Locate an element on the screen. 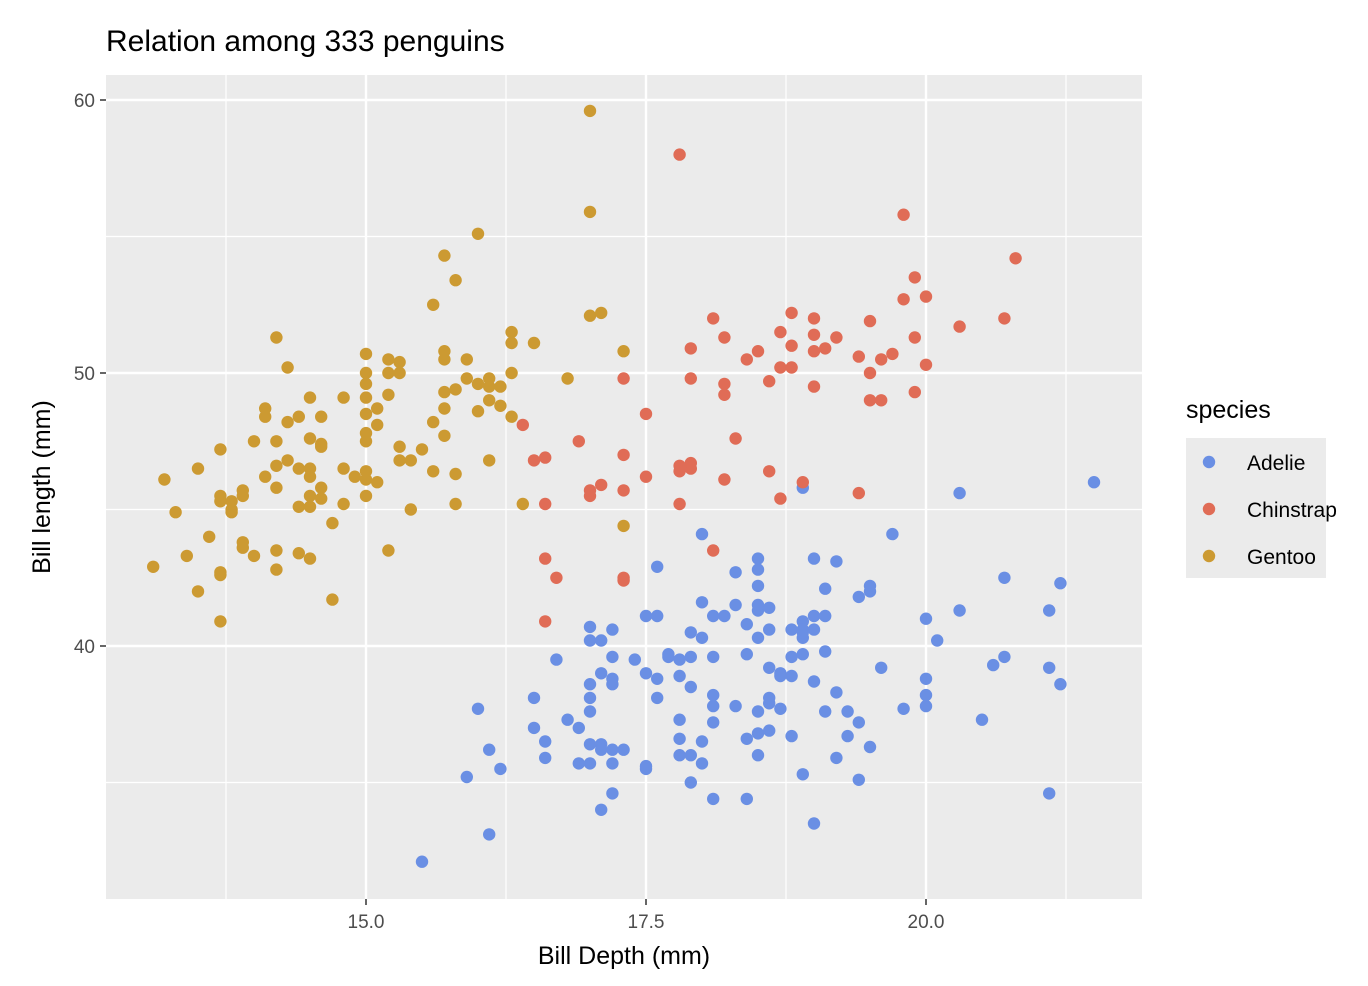 Image resolution: width=1368 pixels, height=986 pixels. y-tick-label: 50 is located at coordinates (84, 374).